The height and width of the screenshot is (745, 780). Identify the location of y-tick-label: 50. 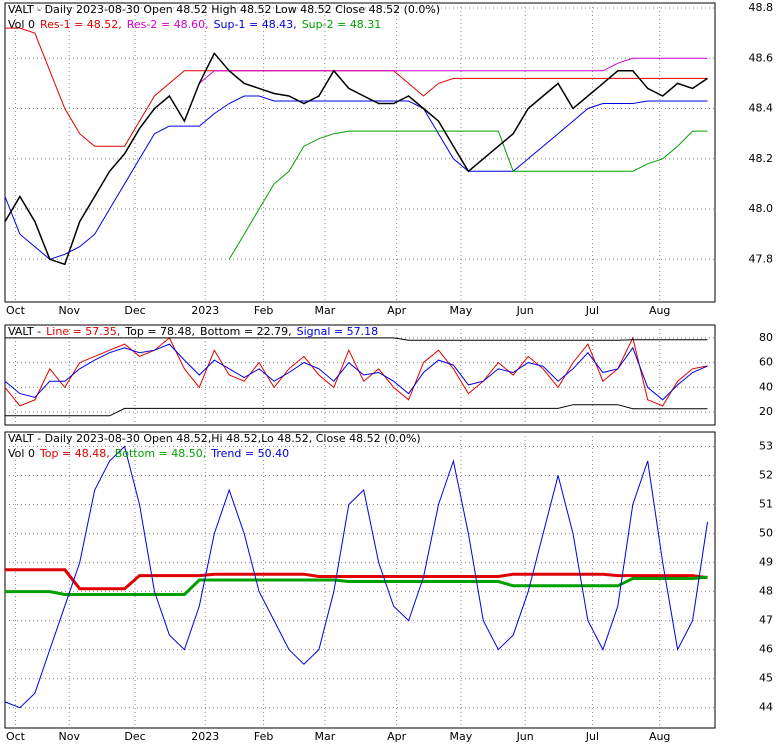
(766, 533).